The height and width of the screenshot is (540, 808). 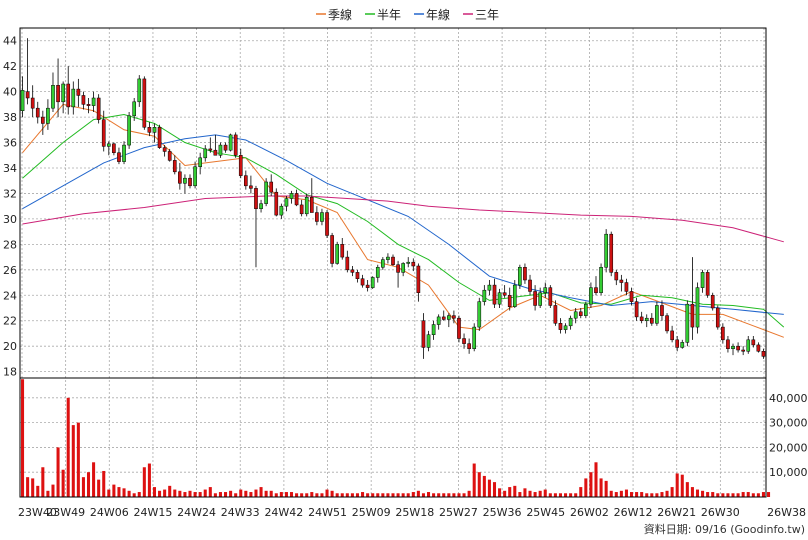 What do you see at coordinates (327, 512) in the screenshot?
I see `x-tick-label: 24W51` at bounding box center [327, 512].